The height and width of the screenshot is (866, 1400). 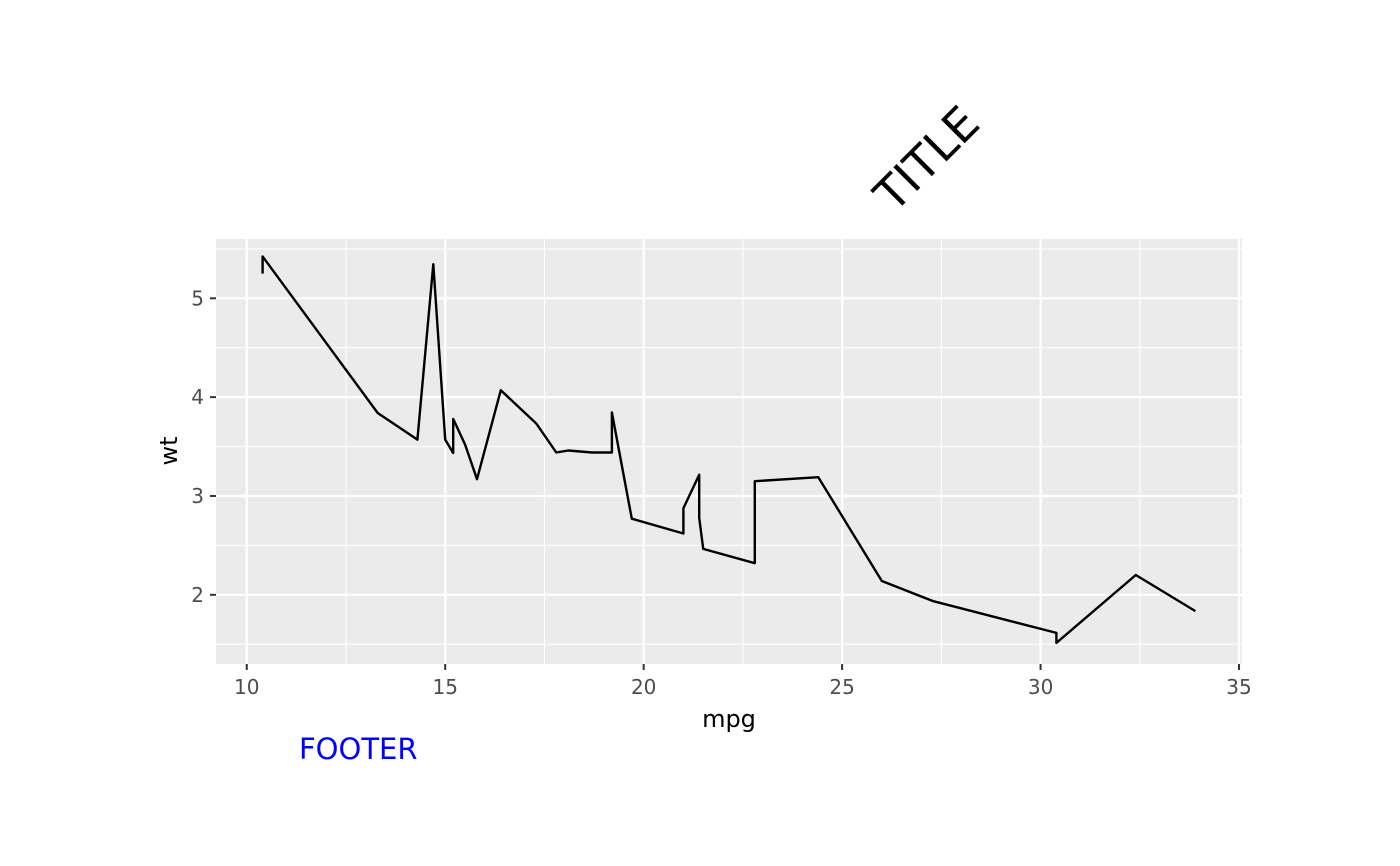 What do you see at coordinates (169, 450) in the screenshot?
I see `y-axis-title: wt` at bounding box center [169, 450].